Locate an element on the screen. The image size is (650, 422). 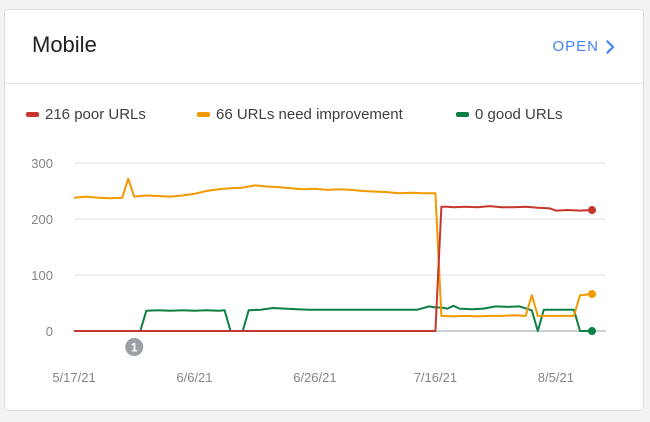
y-tick-label: 300 is located at coordinates (42, 163).